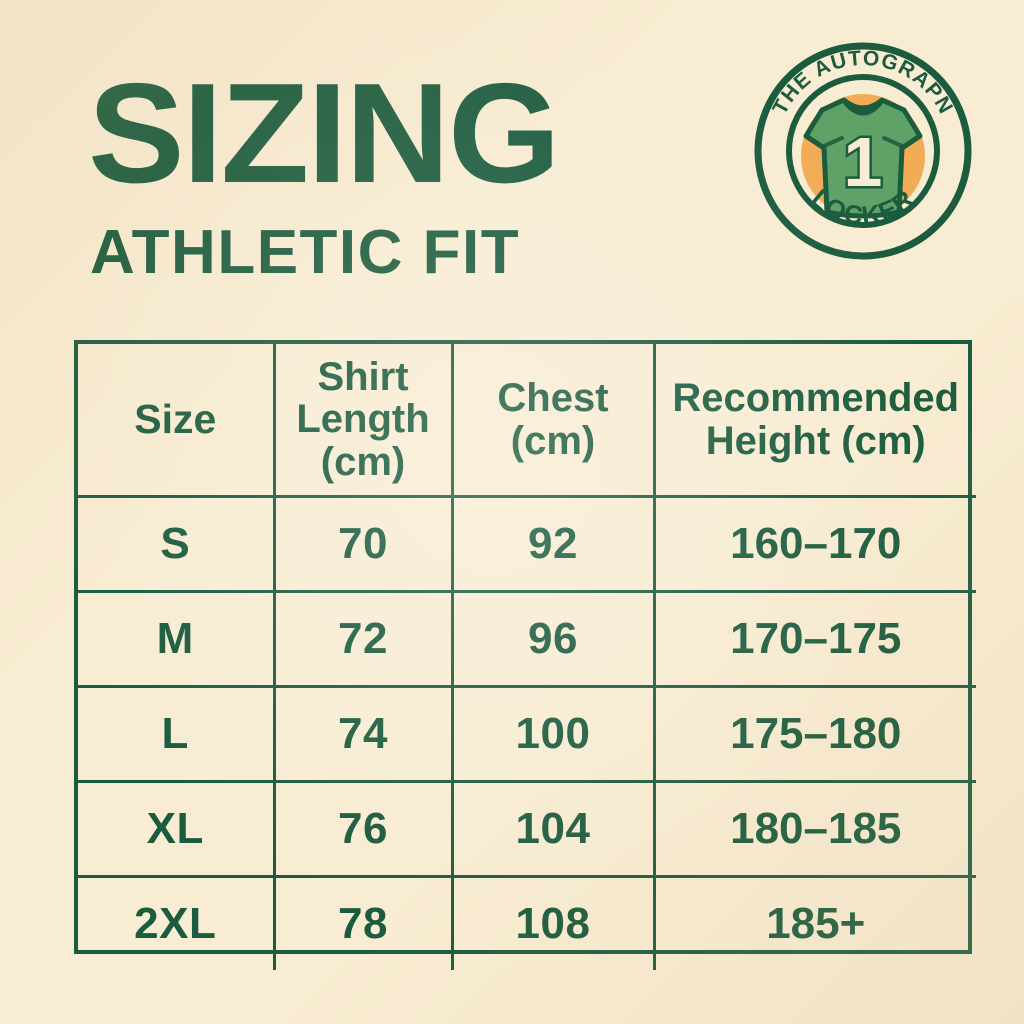 Image resolution: width=1024 pixels, height=1024 pixels. I want to click on column-header-chest-line1: Chest, so click(553, 398).